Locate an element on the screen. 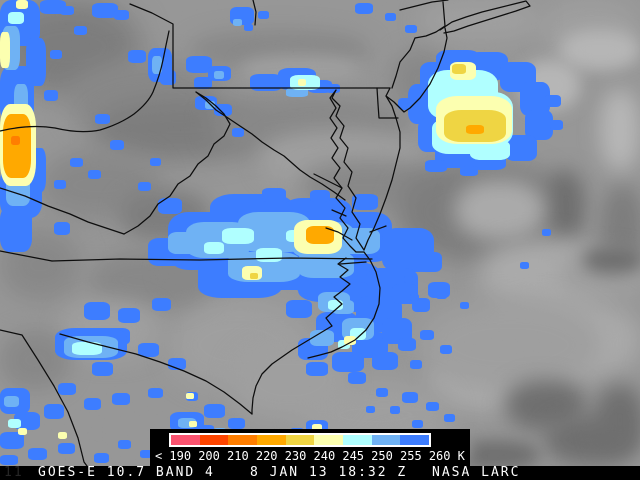  legend-tick: 190 is located at coordinates (180, 456).